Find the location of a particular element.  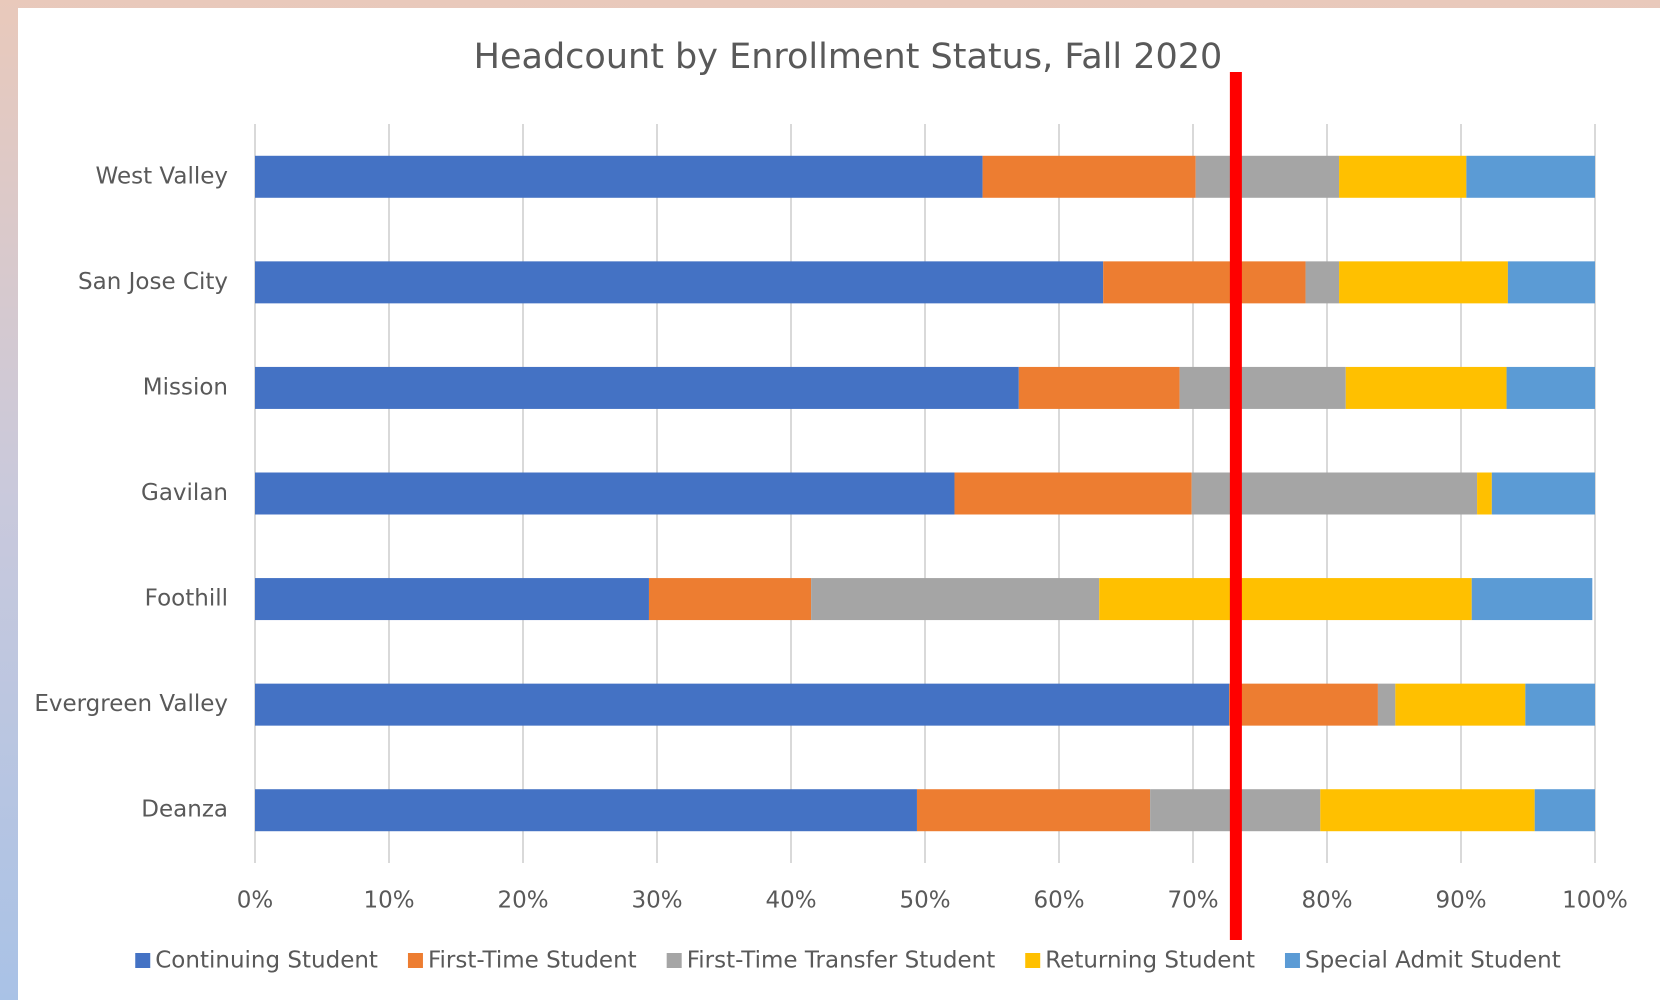

legend-label: Continuing Student is located at coordinates (266, 961).